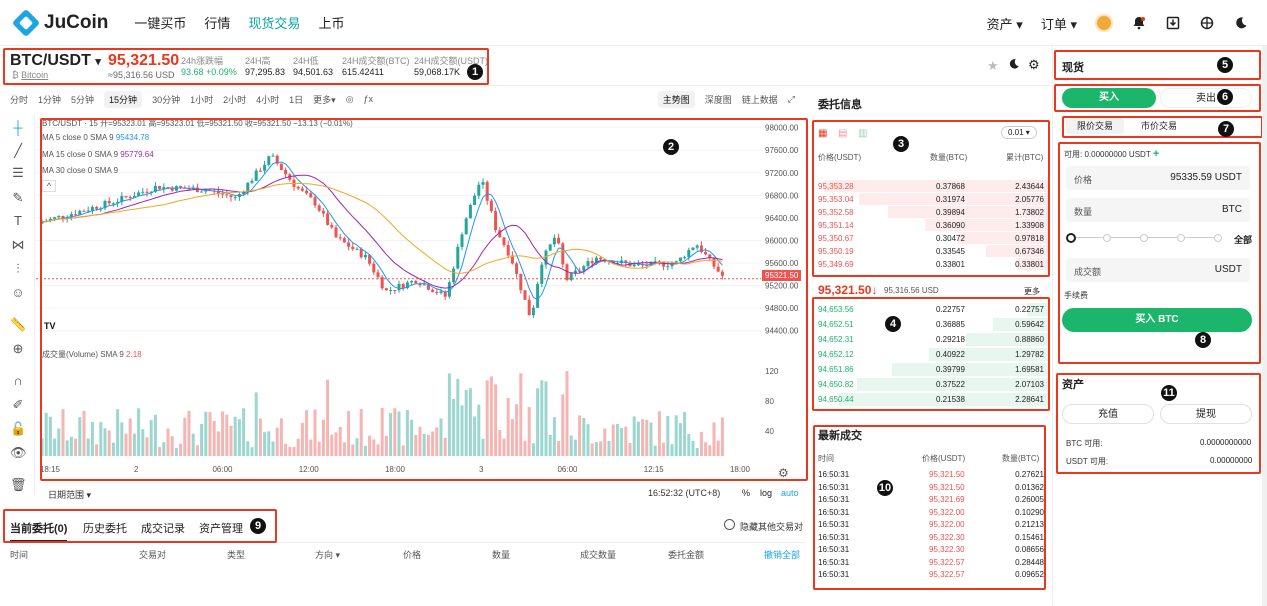 The width and height of the screenshot is (1267, 606). Describe the element at coordinates (783, 473) in the screenshot. I see `chart-settings-gear-icon: ⚙` at that location.